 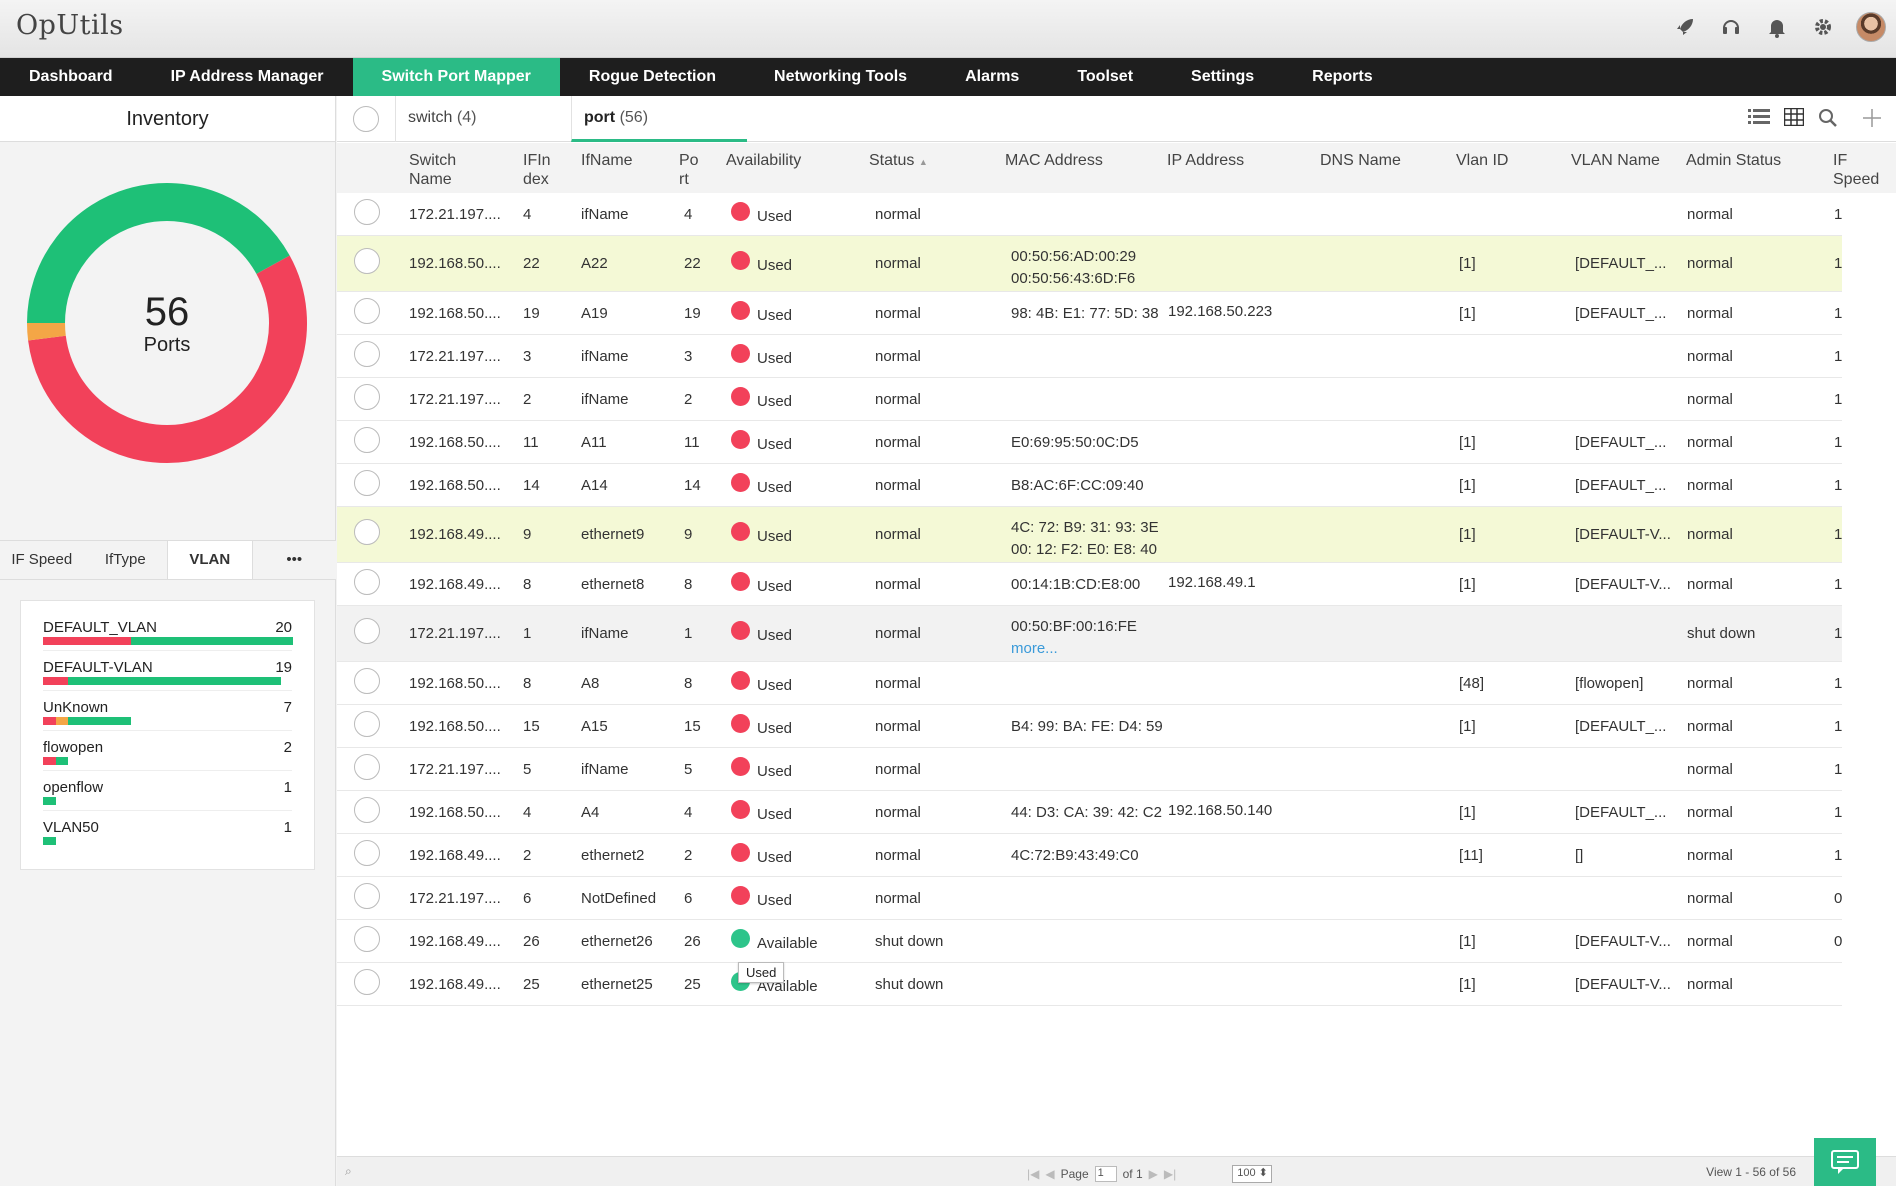 I want to click on column-header-mac-address: MAC Address, so click(x=1054, y=160).